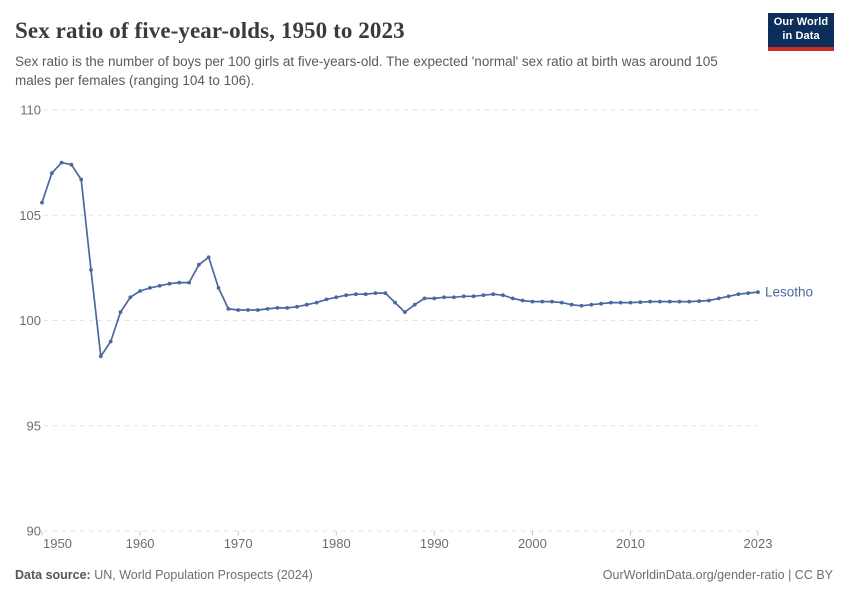  What do you see at coordinates (650, 301) in the screenshot?
I see `data-point-2012` at bounding box center [650, 301].